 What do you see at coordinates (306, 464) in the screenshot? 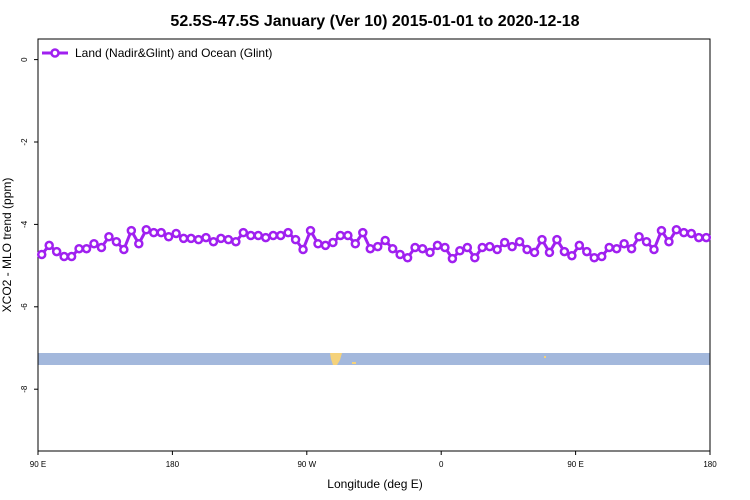
I see `x-tick-label: 90 W` at bounding box center [306, 464].